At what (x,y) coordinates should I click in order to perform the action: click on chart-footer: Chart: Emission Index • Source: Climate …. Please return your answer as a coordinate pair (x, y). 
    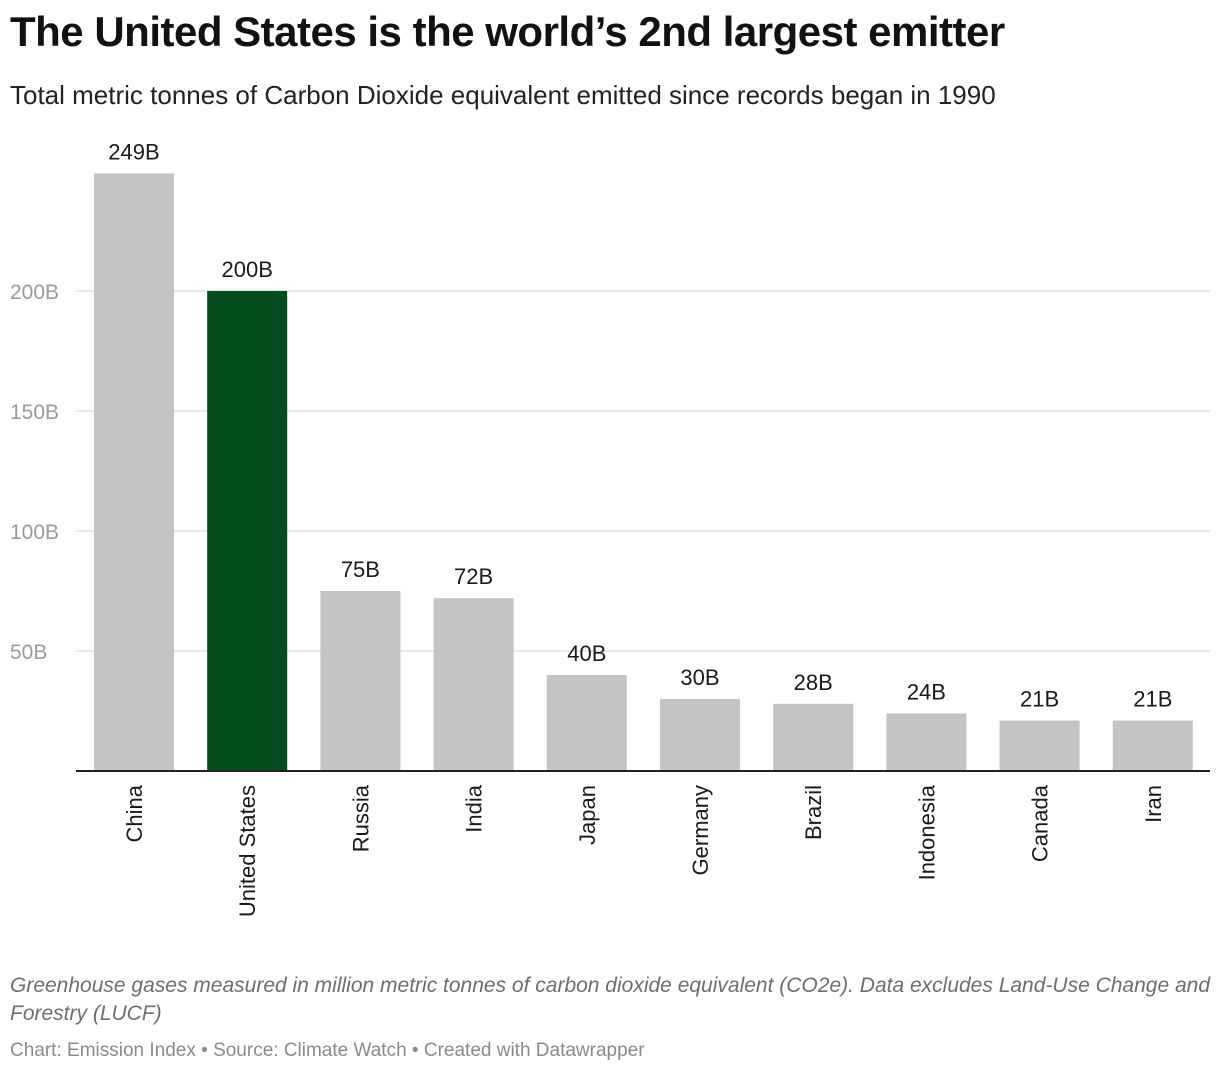
    Looking at the image, I should click on (327, 1050).